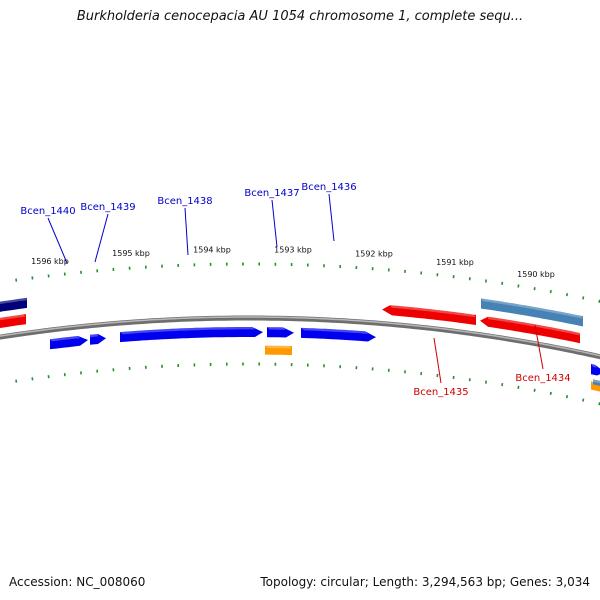 The height and width of the screenshot is (600, 600). Describe the element at coordinates (328, 187) in the screenshot. I see `gene-label: Bcen_1436` at that location.